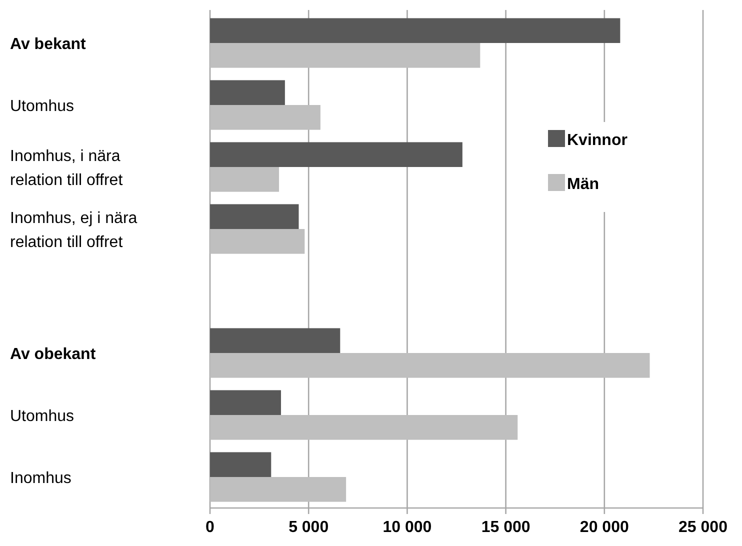  What do you see at coordinates (407, 527) in the screenshot?
I see `x-tick-label: 10 000` at bounding box center [407, 527].